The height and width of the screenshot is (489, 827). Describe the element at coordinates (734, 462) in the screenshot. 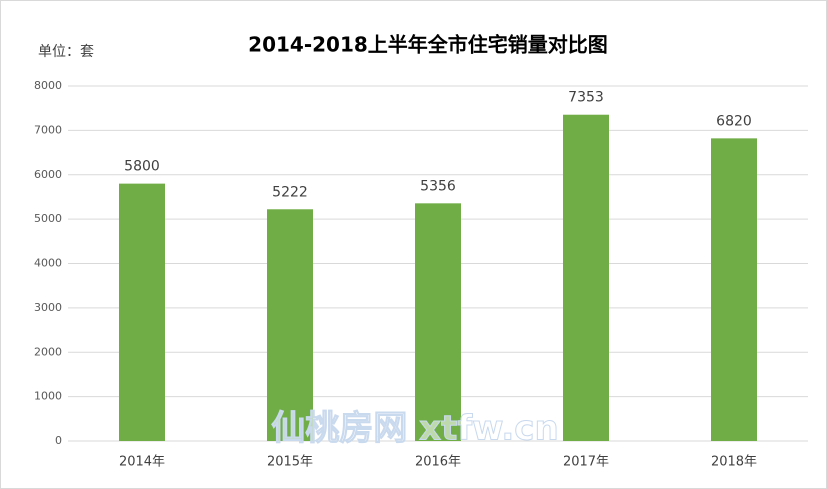

I see `x-tick-label: 2018年` at that location.